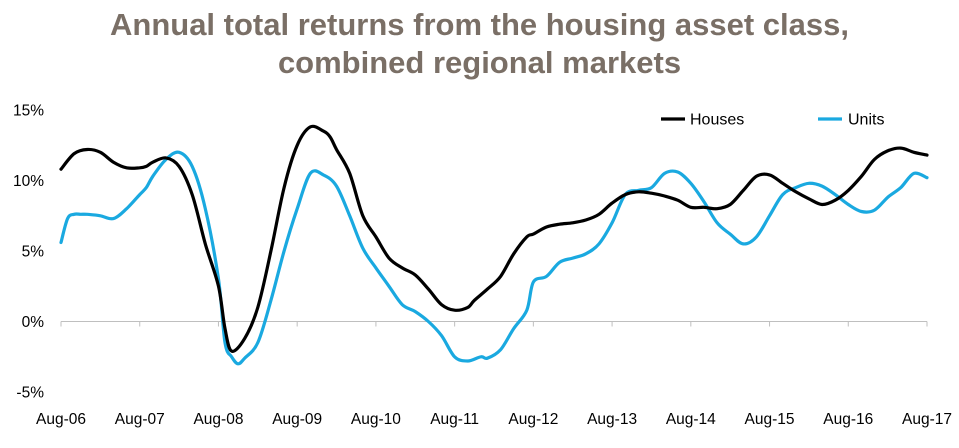 This screenshot has height=448, width=959. Describe the element at coordinates (33, 322) in the screenshot. I see `y-tick-label: 0%` at that location.